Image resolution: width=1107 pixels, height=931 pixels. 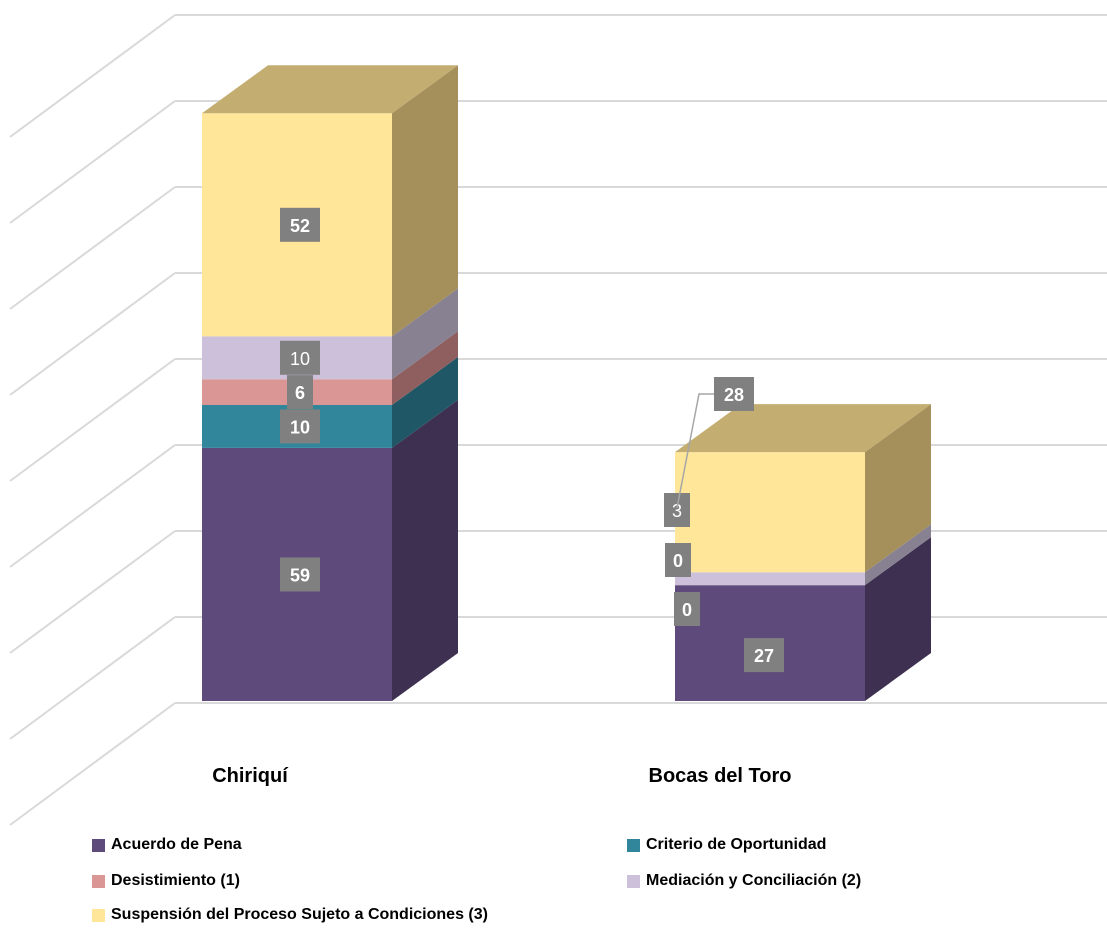 I want to click on data-label-criterio-de-oportunidad-1-box, so click(x=687, y=609).